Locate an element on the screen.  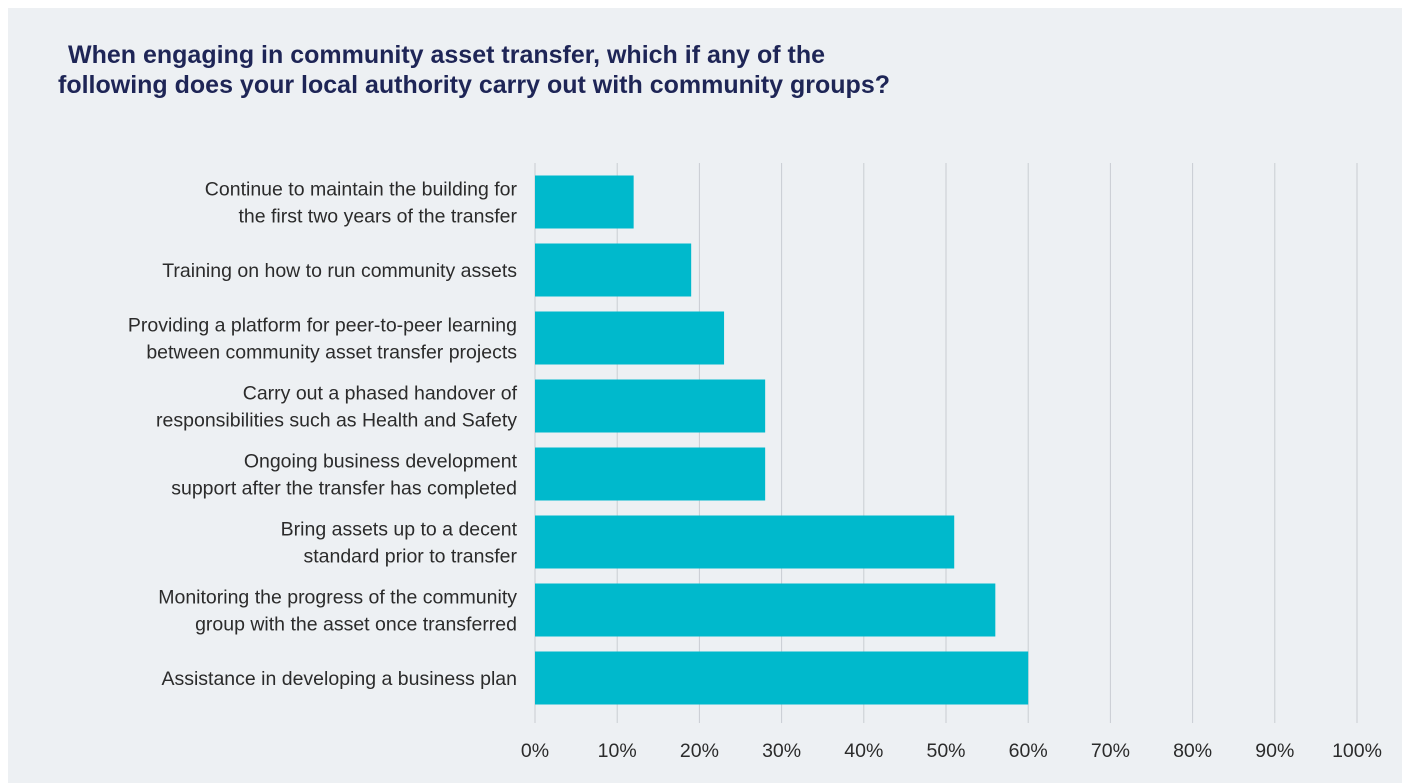
category-label: the first two years of the transfer is located at coordinates (377, 217).